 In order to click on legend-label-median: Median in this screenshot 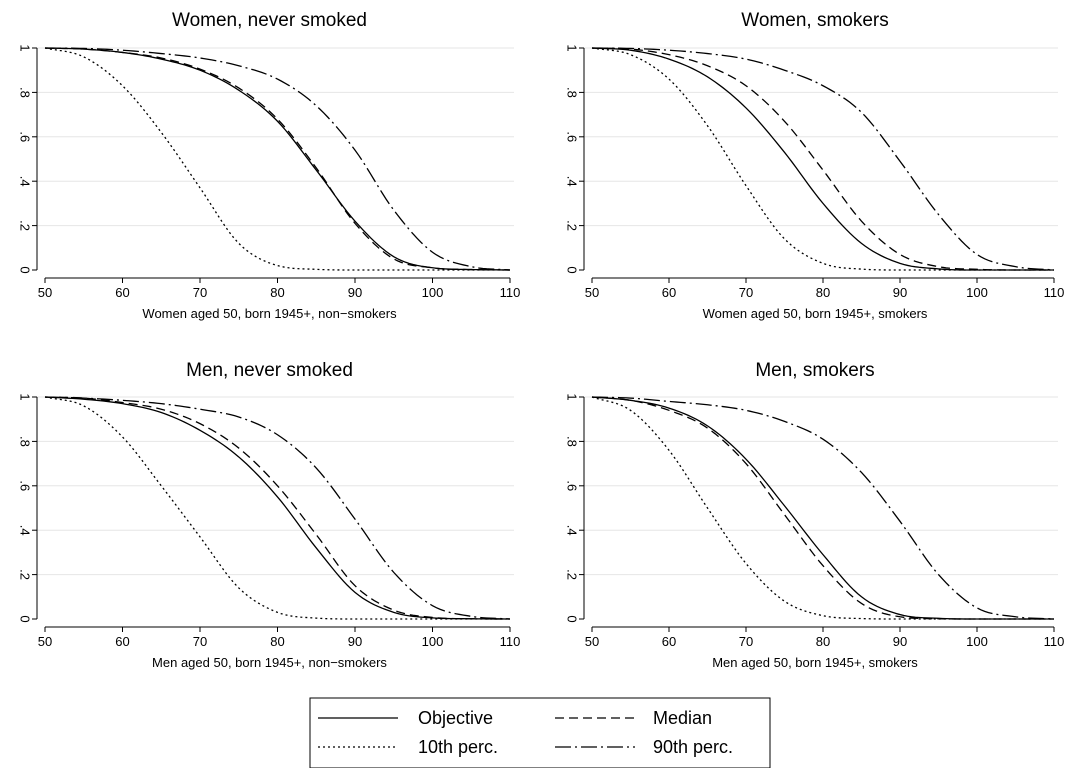, I will do `click(682, 718)`.